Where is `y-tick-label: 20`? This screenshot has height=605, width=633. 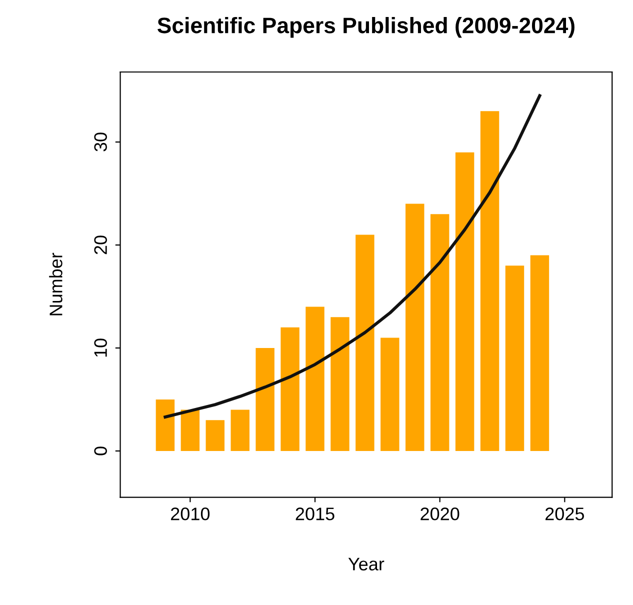
y-tick-label: 20 is located at coordinates (100, 245).